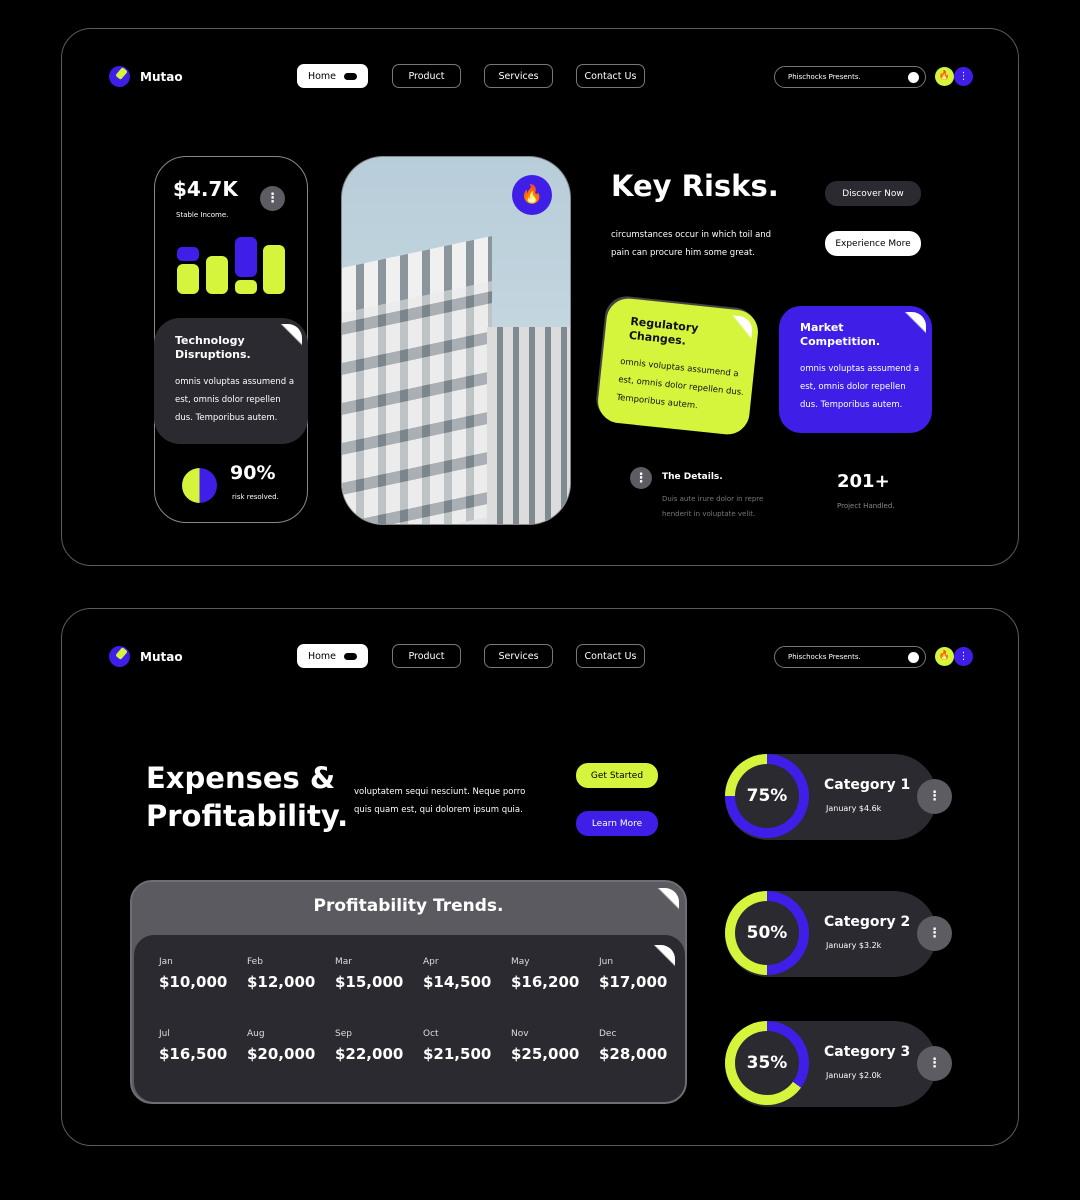  I want to click on month-cell: May $16,200, so click(555, 974).